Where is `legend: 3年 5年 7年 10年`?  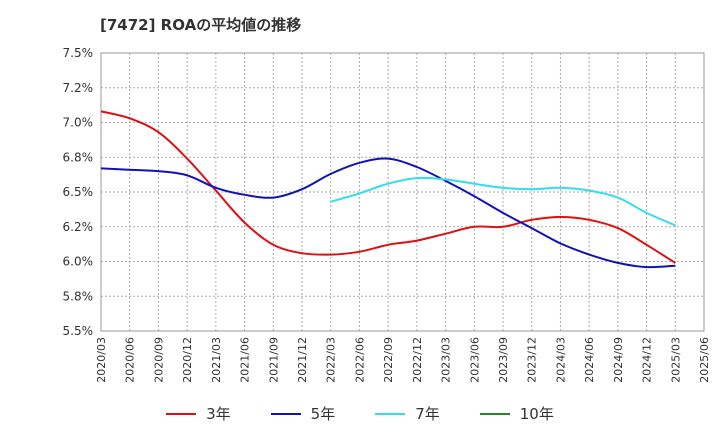
legend: 3年 5年 7年 10年 is located at coordinates (360, 413).